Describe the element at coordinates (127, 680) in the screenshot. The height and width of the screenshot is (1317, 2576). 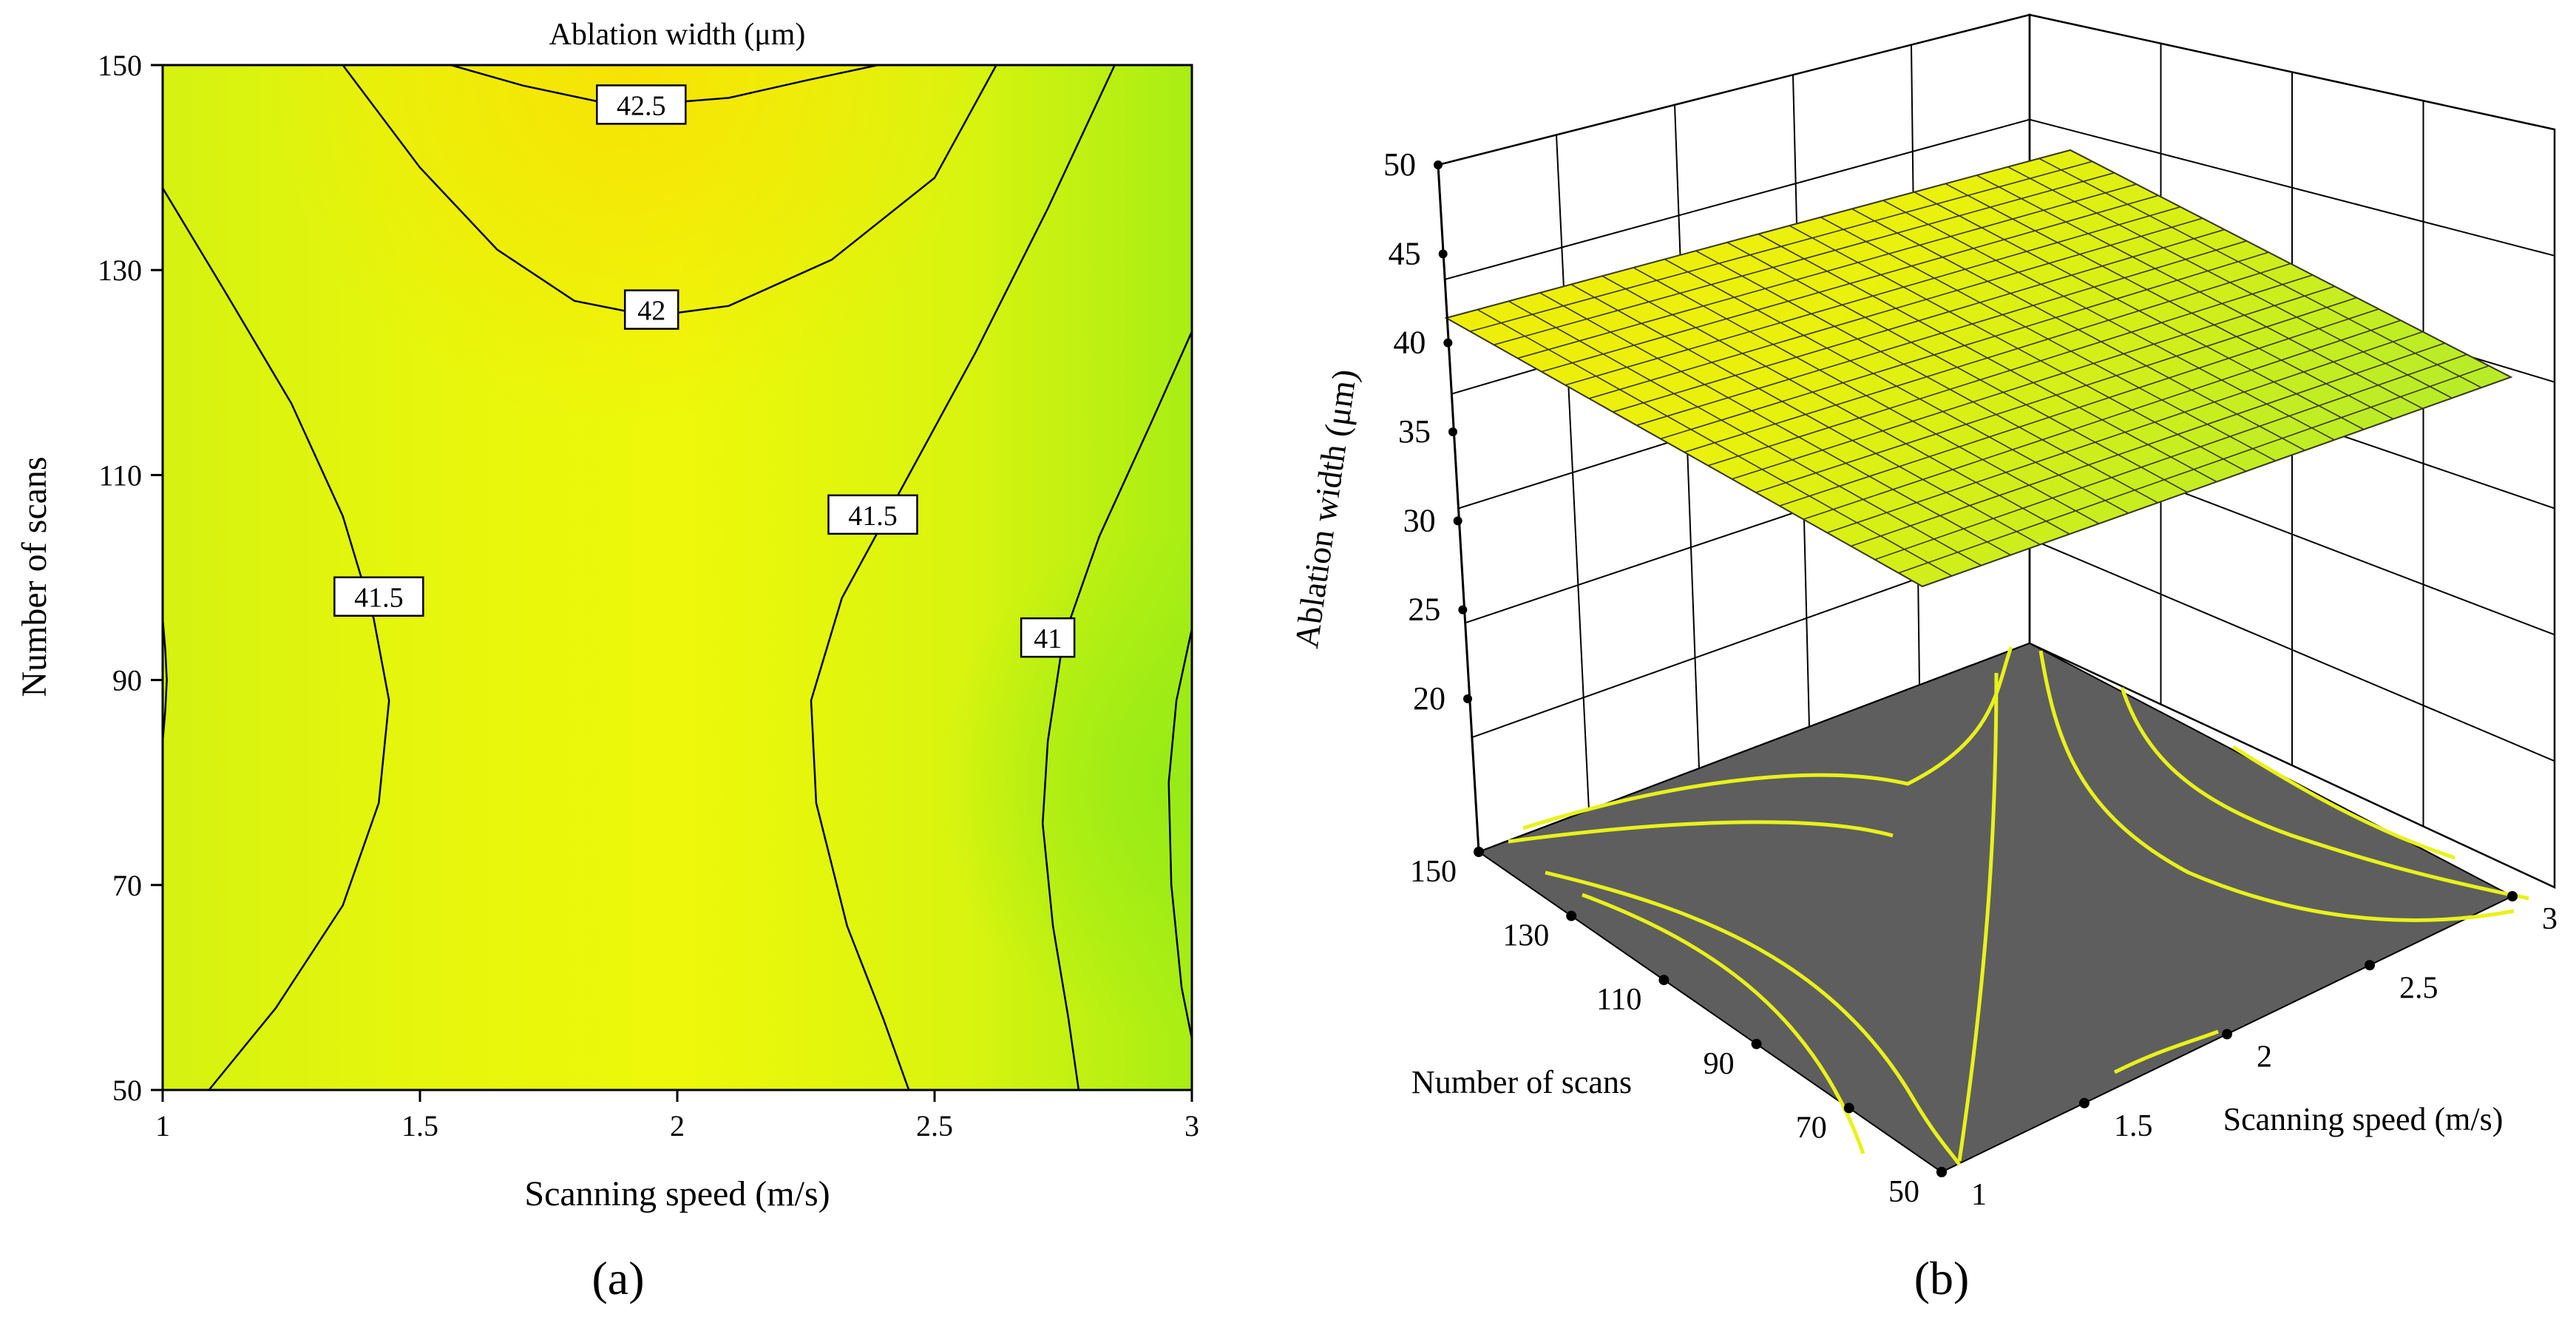
I see `y-tick-label: 90` at that location.